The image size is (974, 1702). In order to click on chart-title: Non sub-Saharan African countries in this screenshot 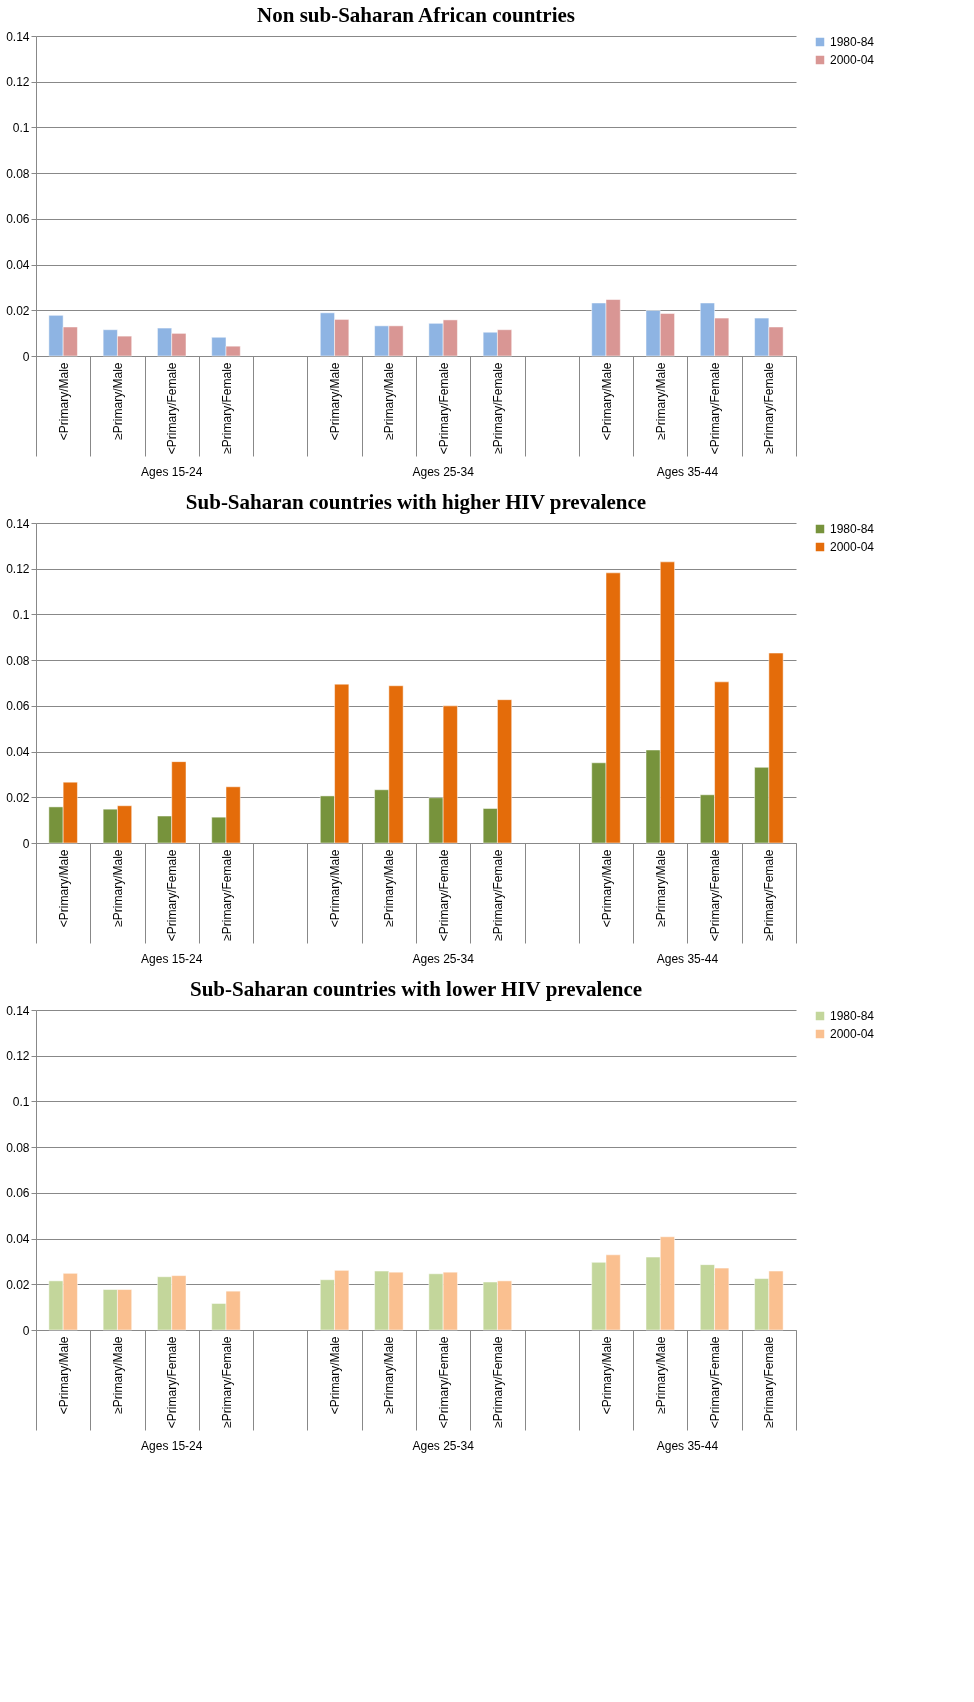, I will do `click(416, 15)`.